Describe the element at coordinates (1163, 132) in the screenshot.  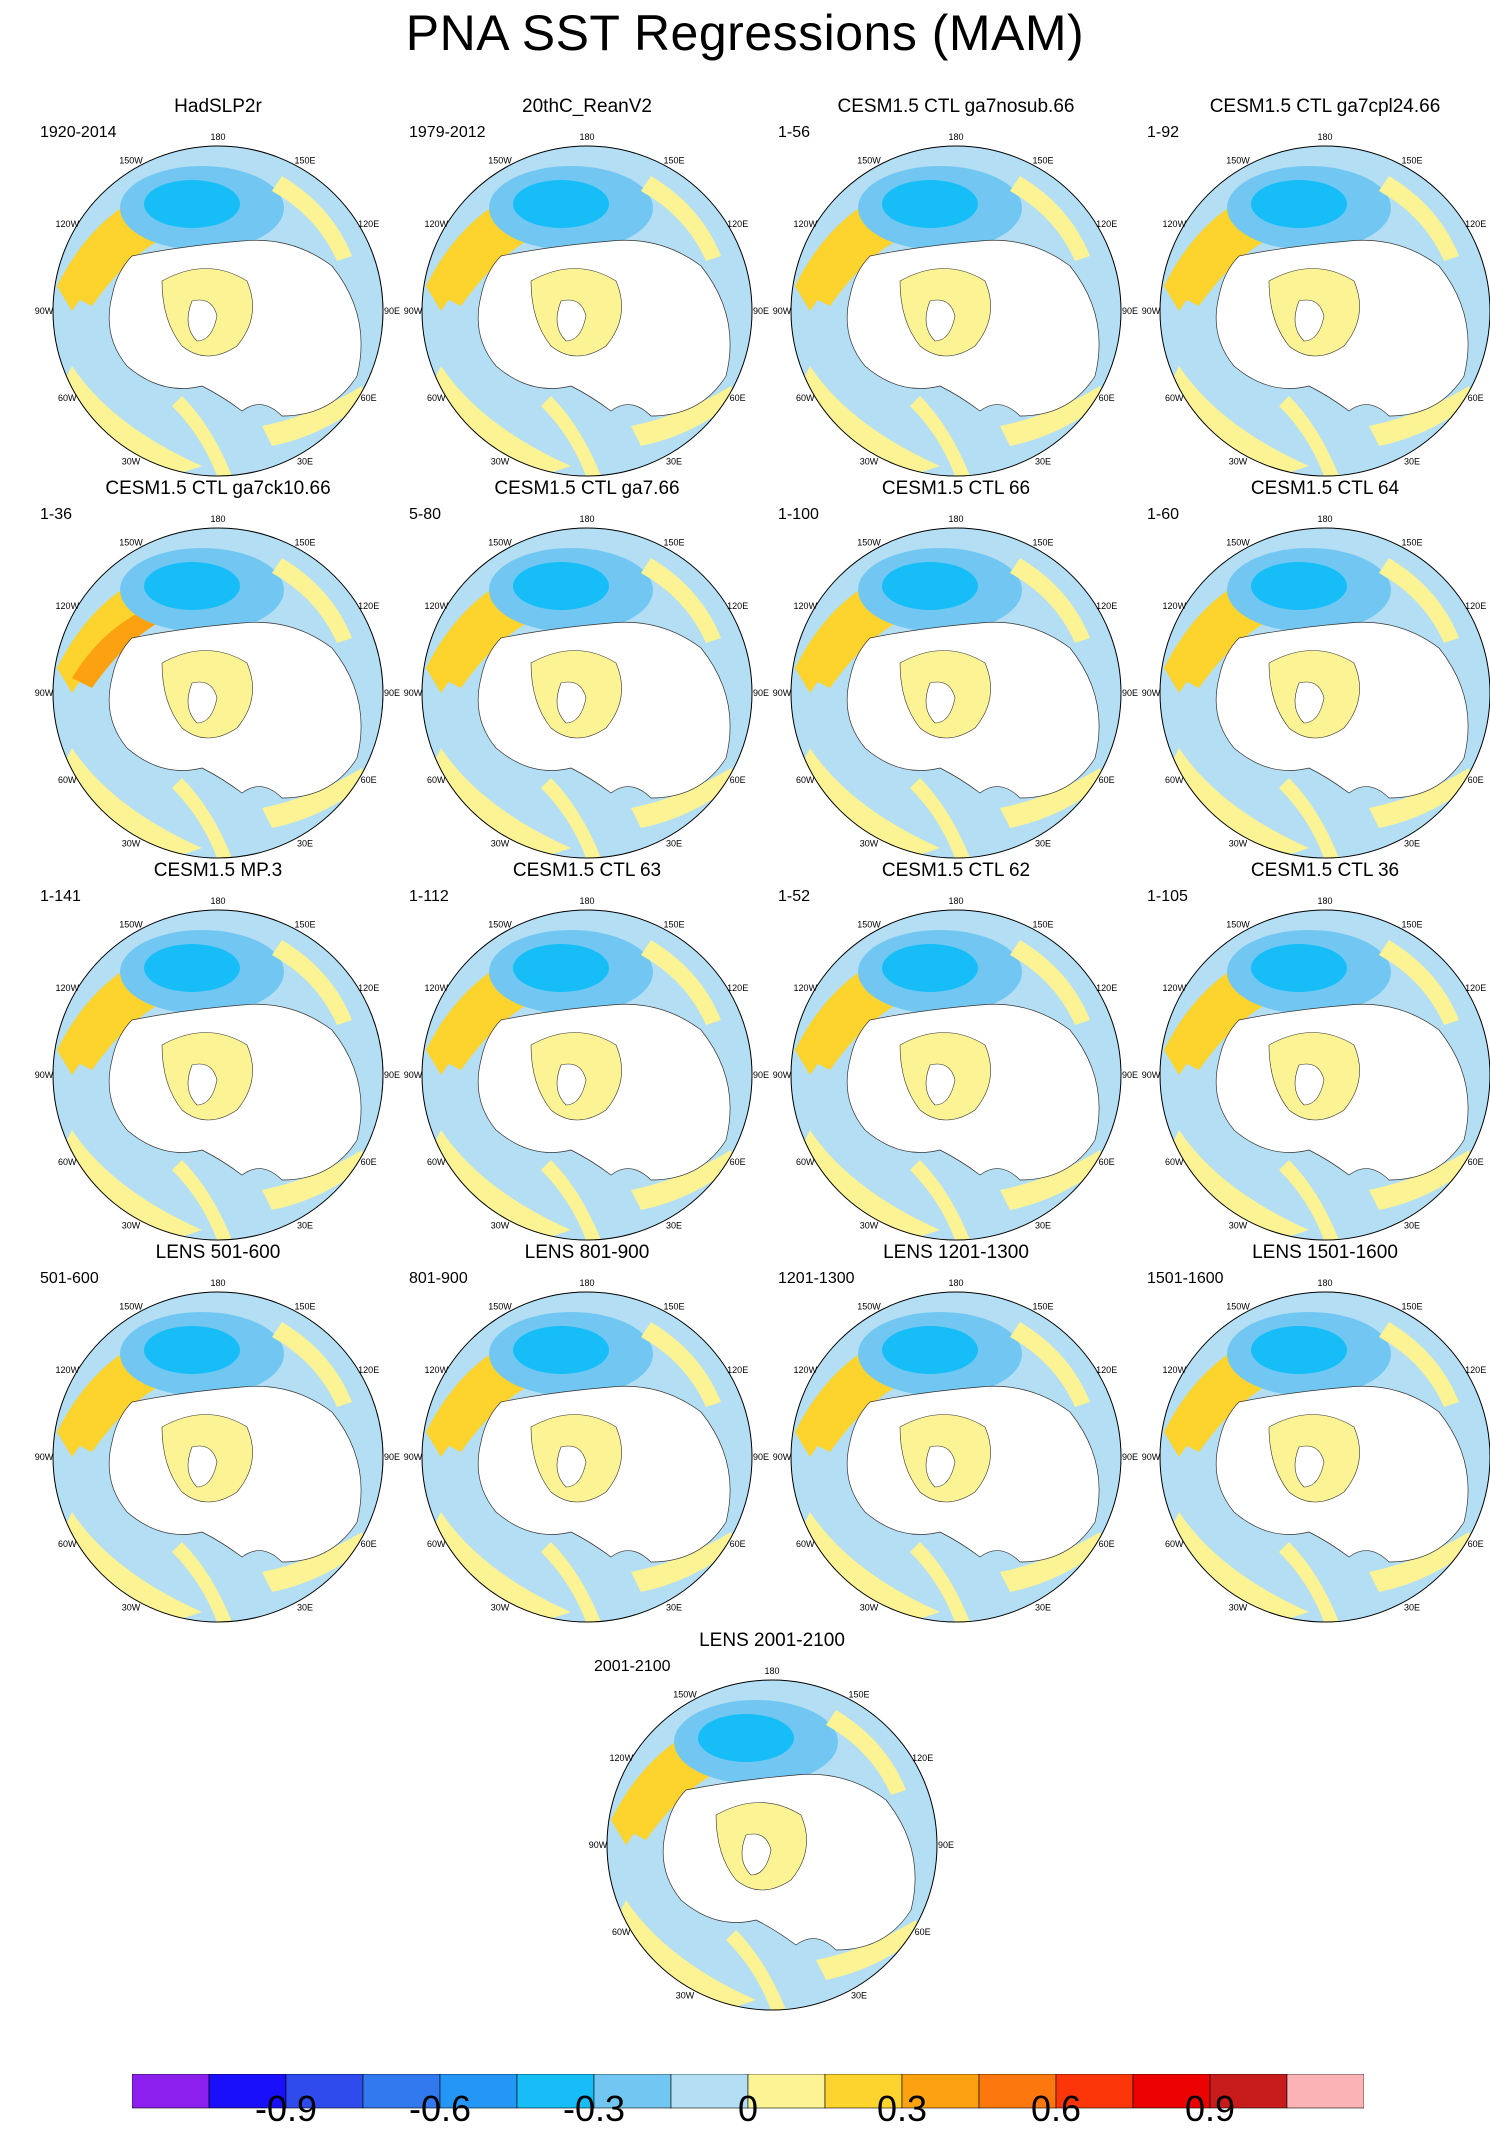
I see `panel-period: 1-92` at that location.